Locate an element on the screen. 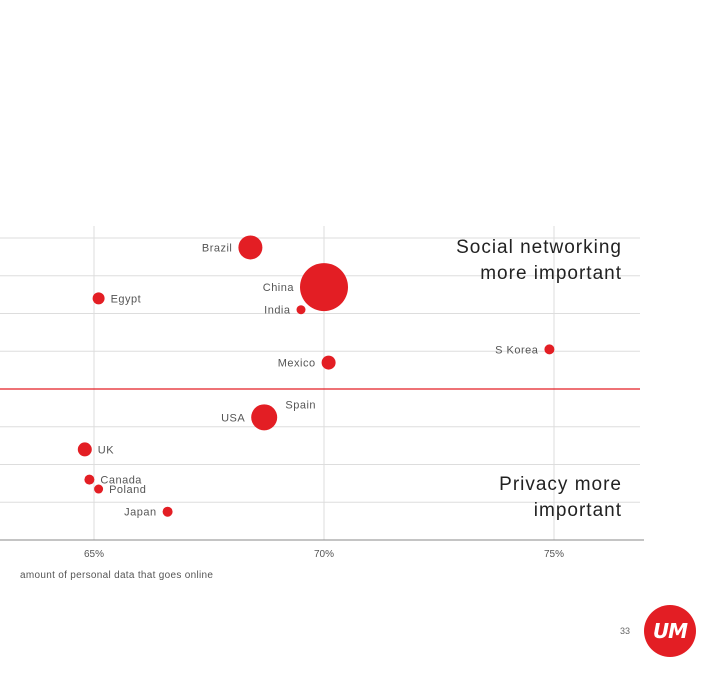  data-point-india is located at coordinates (301, 310).